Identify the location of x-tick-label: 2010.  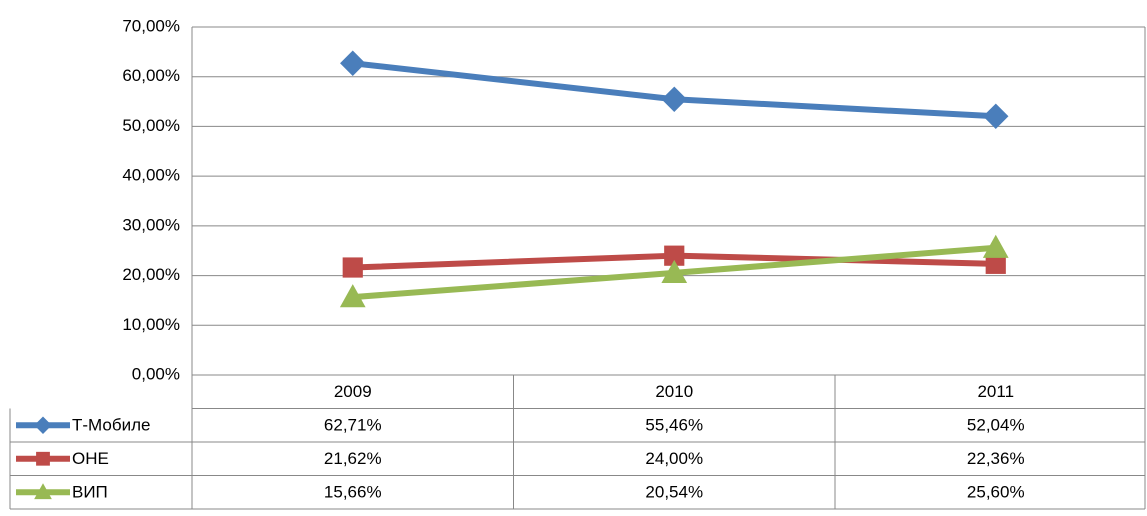
(674, 391).